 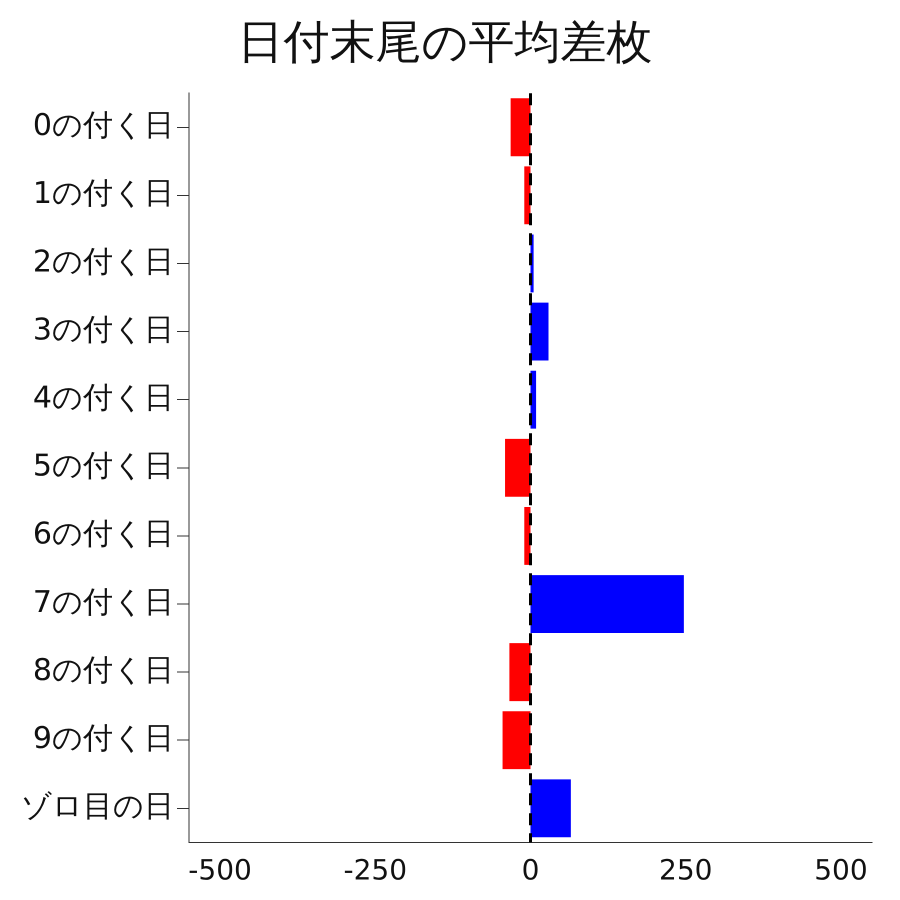 I want to click on x-tick-label: 250, so click(x=685, y=869).